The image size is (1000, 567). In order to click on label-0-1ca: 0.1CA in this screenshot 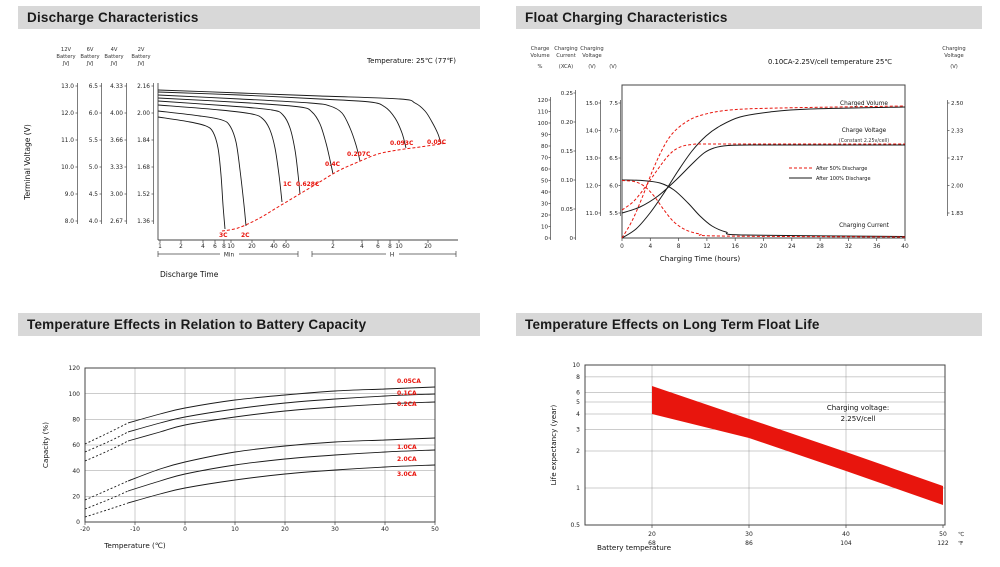, I will do `click(407, 393)`.